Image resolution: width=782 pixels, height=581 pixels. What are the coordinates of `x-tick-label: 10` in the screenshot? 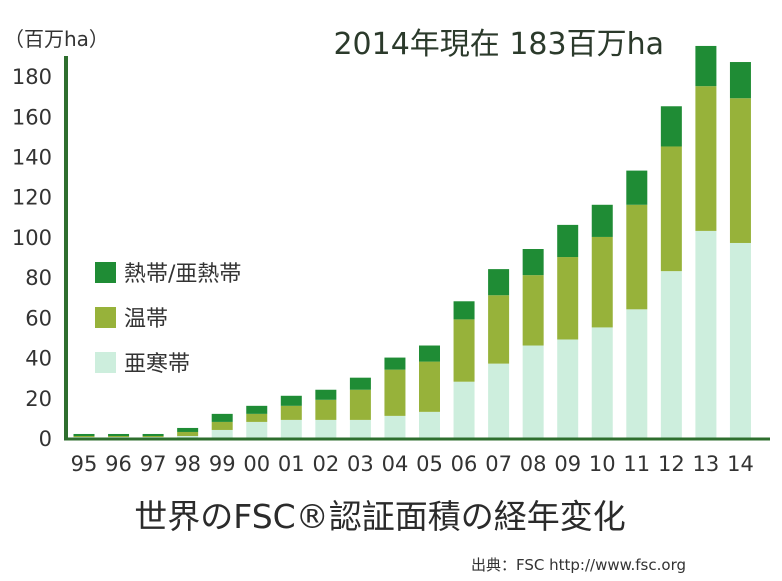 It's located at (602, 464).